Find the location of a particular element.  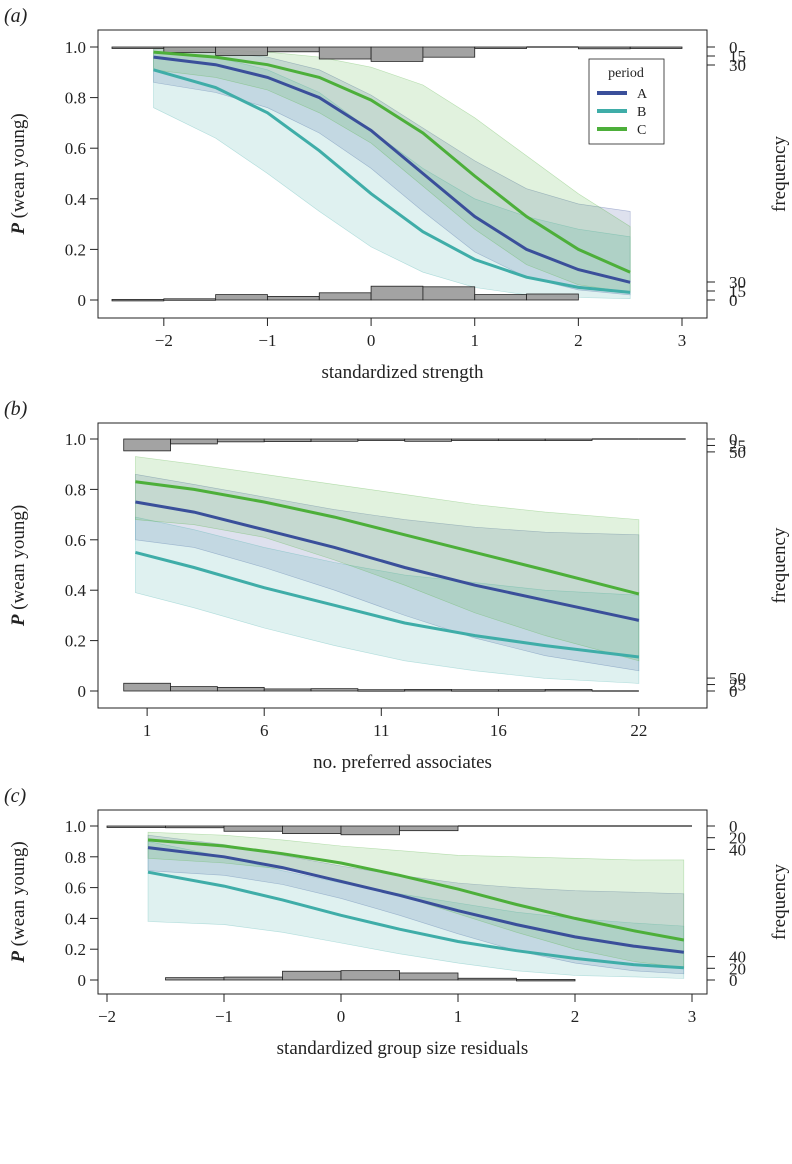

freq-top-tick-label: 25 is located at coordinates (737, 445).